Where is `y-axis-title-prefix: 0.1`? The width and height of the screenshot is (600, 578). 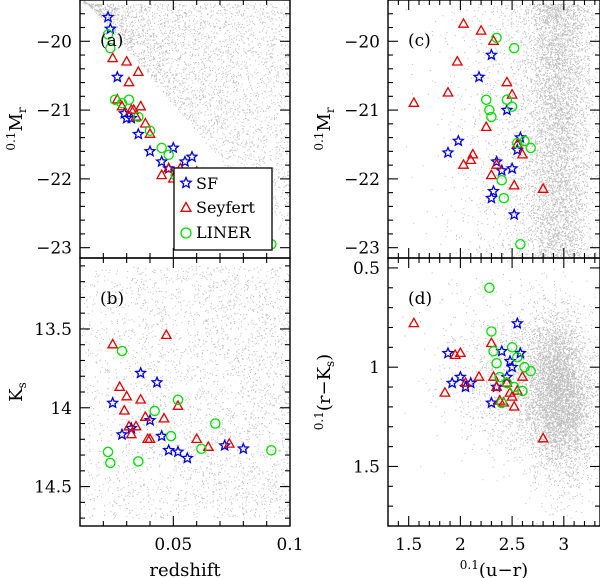 y-axis-title-prefix: 0.1 is located at coordinates (319, 420).